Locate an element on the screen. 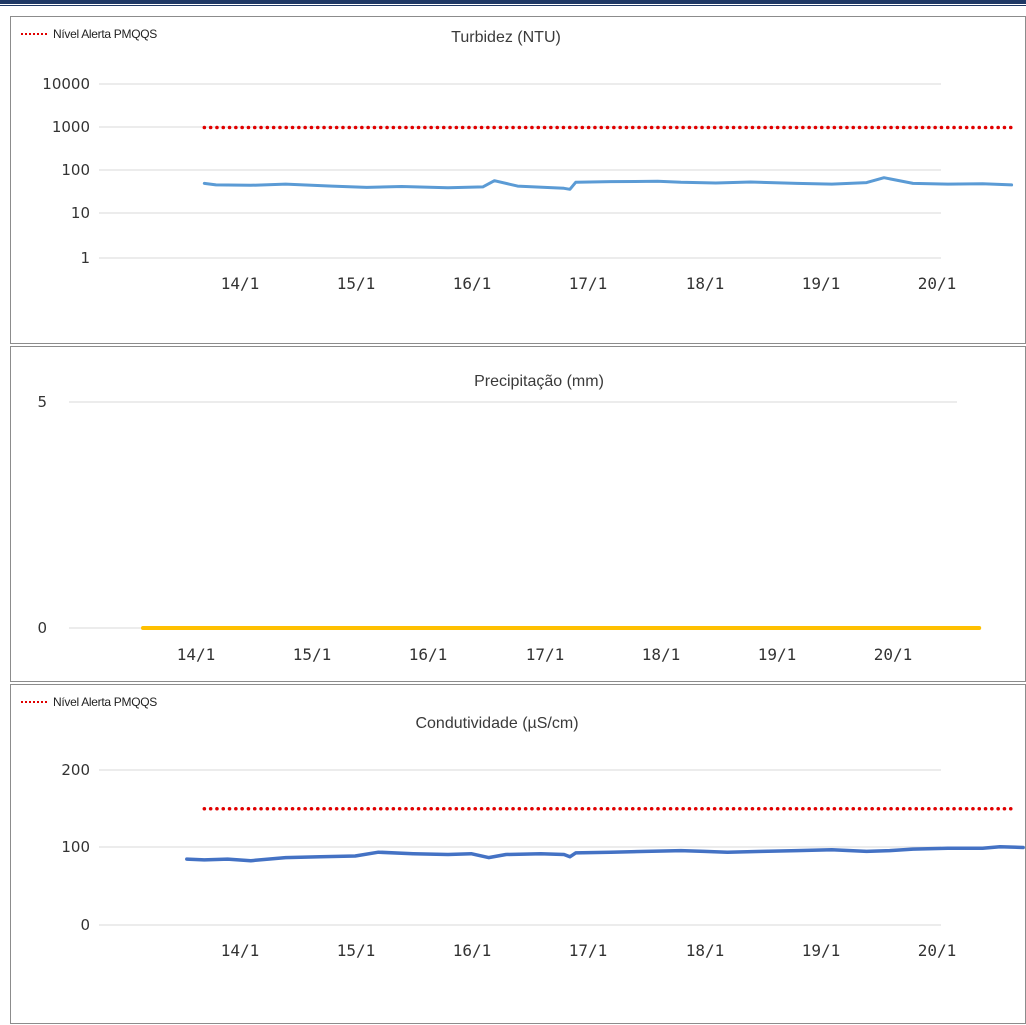  y-tick-label: 5 is located at coordinates (42, 402).